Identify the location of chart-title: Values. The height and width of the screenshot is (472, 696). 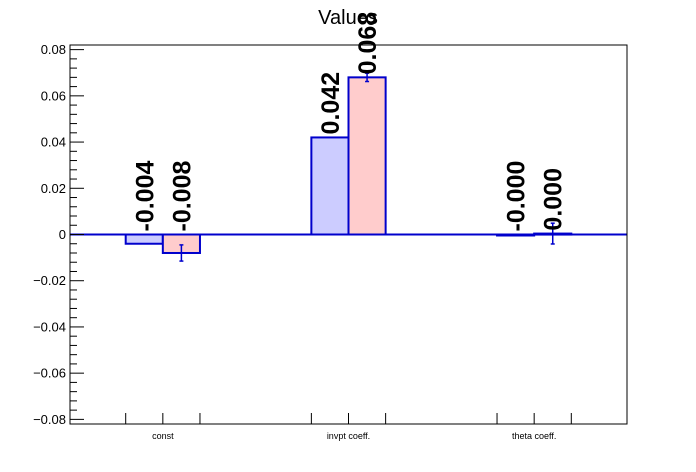
(348, 18).